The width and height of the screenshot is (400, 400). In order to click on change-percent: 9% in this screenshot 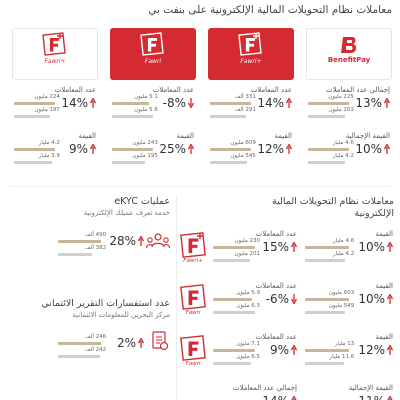, I will do `click(279, 350)`.